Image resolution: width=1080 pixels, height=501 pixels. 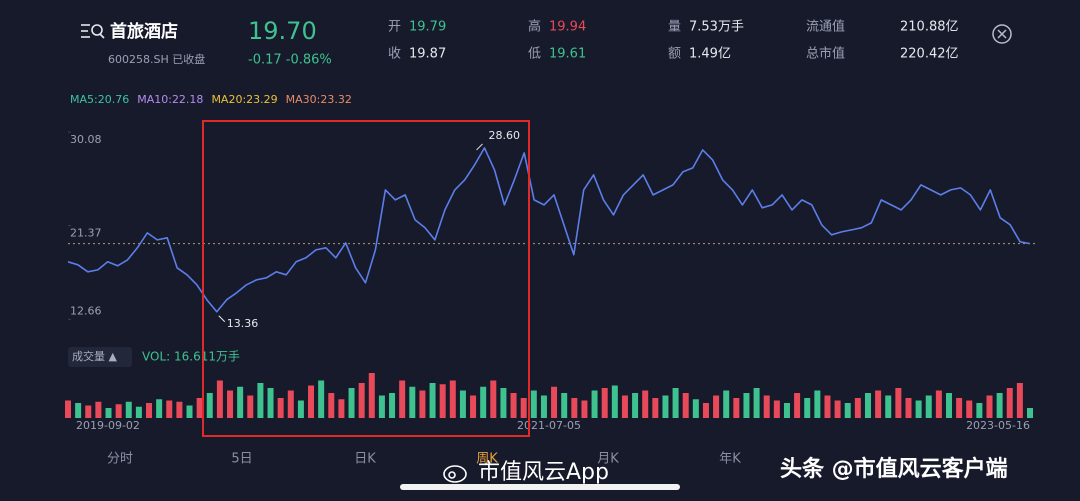 What do you see at coordinates (825, 54) in the screenshot?
I see `quote-label: 总市值` at bounding box center [825, 54].